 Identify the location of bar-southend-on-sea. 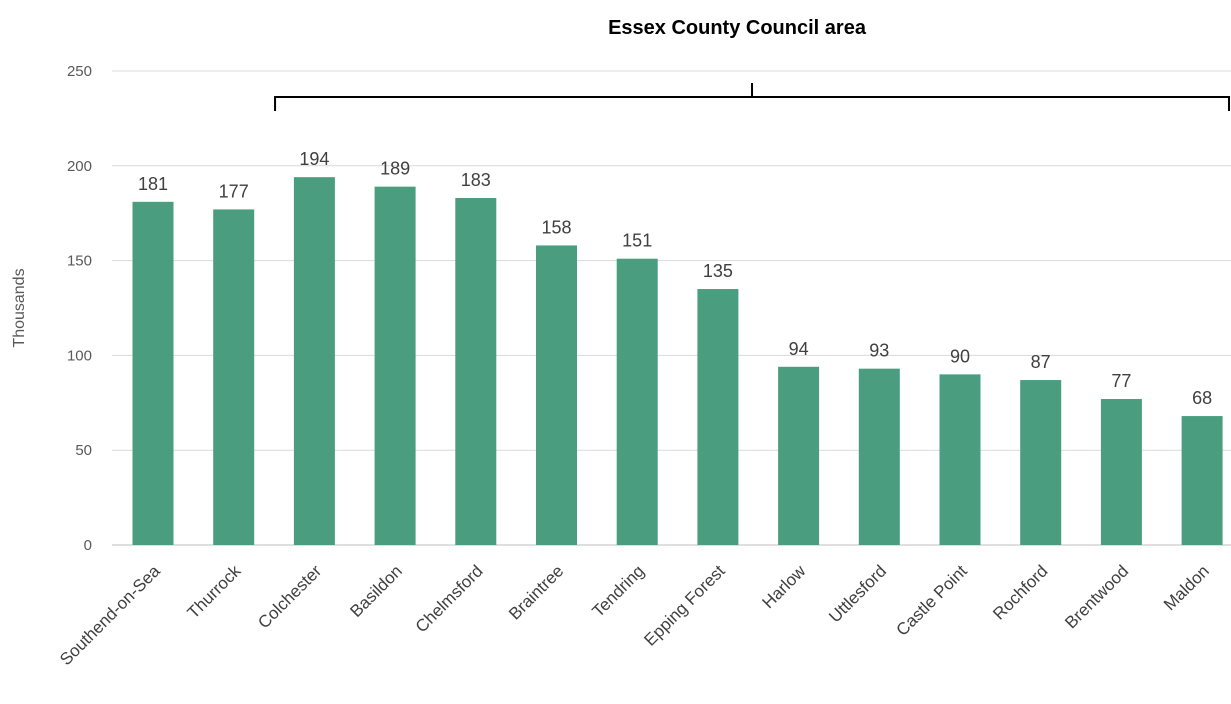
(153, 373).